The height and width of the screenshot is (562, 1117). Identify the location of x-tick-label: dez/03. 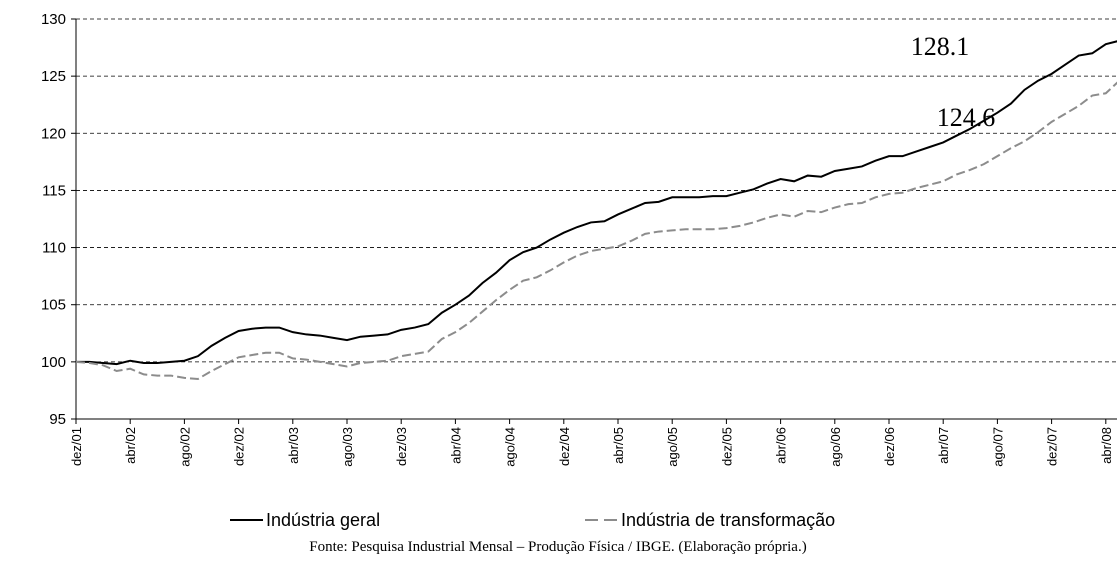
(401, 446).